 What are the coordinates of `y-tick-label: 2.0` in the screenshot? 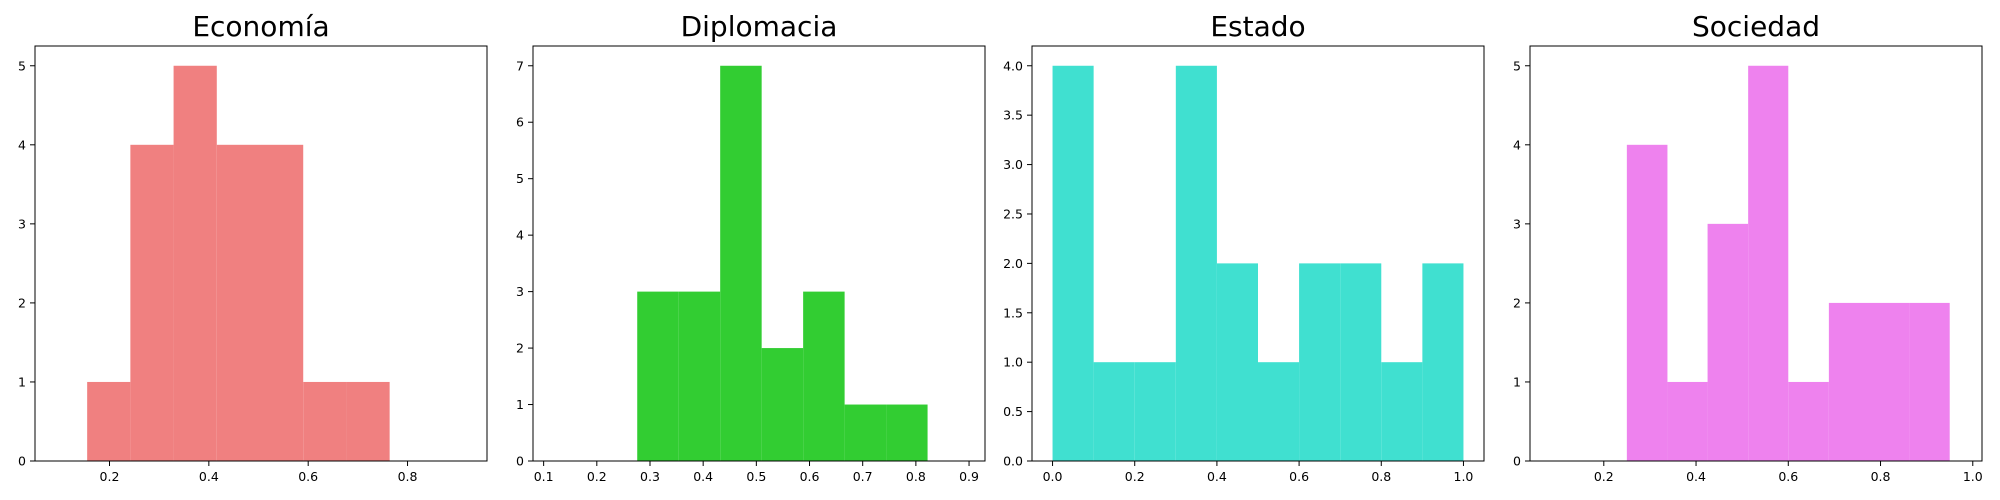 It's located at (1013, 263).